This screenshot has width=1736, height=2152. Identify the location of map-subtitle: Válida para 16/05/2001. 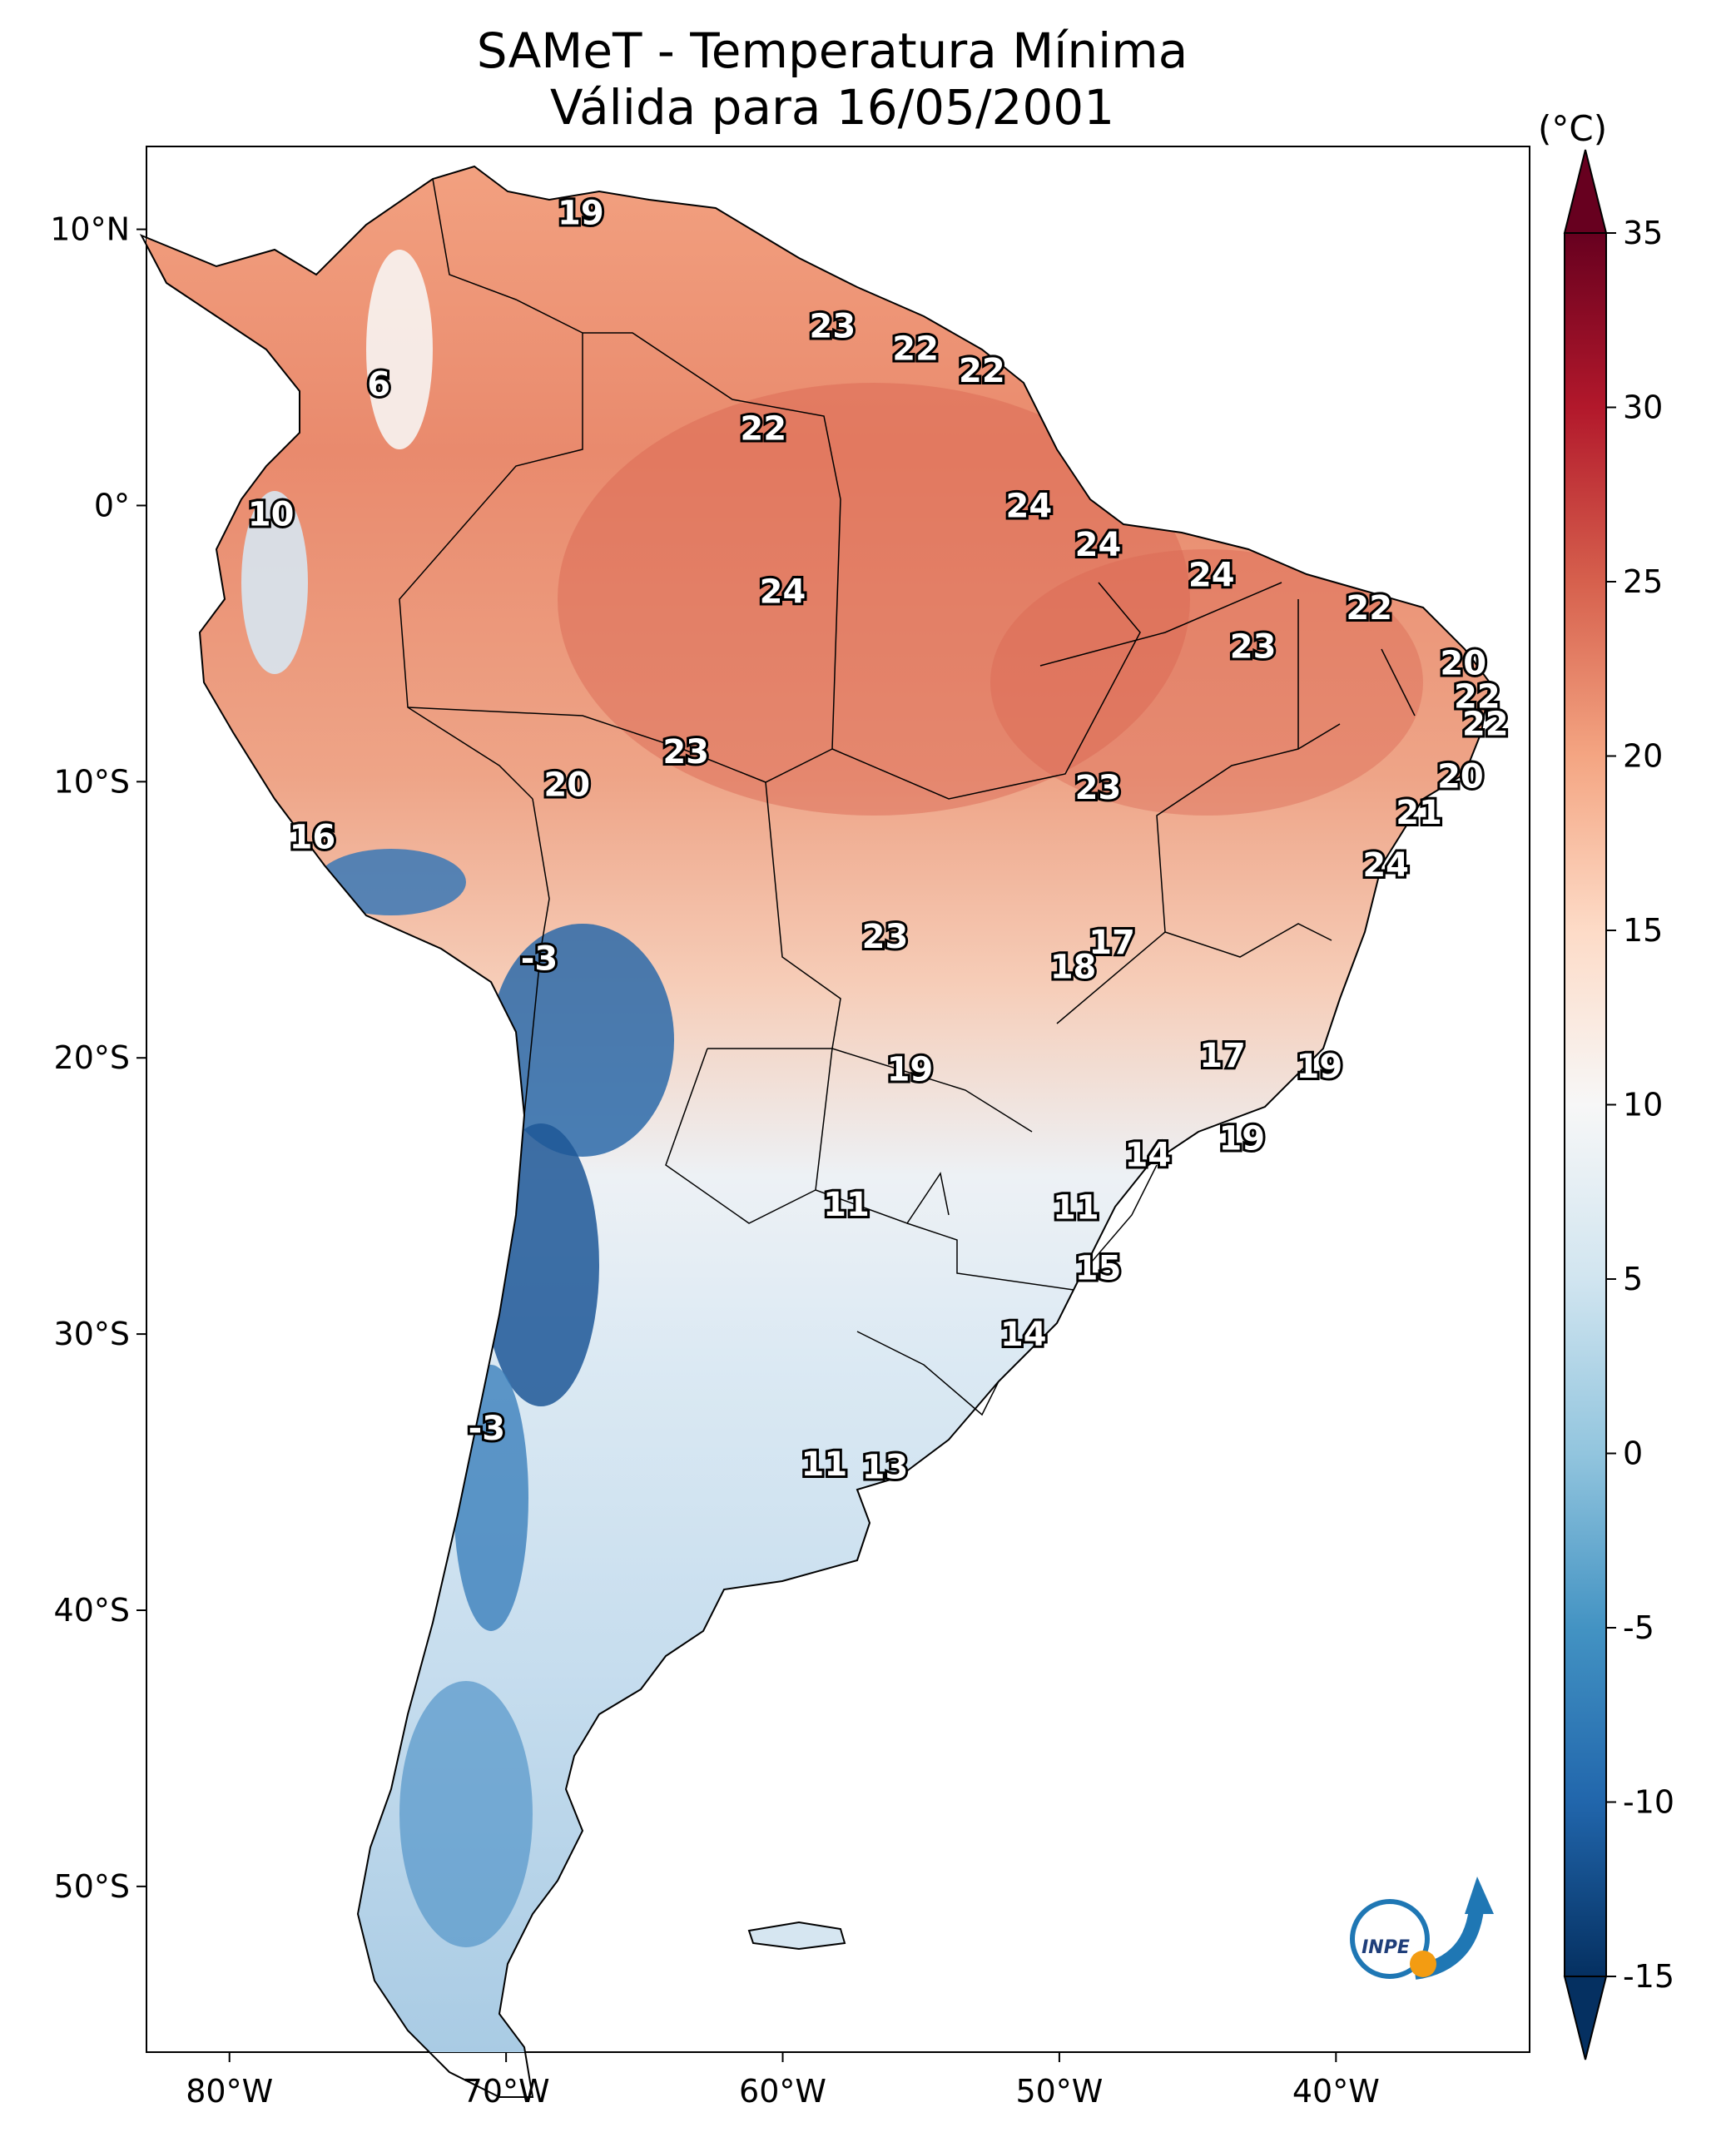
(832, 107).